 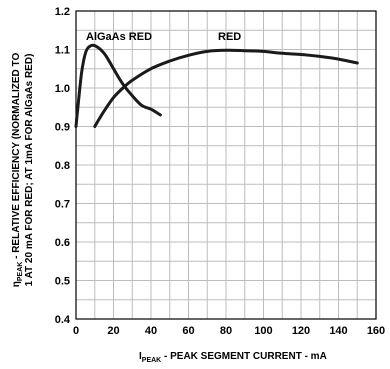 I want to click on y-tick-label: 0.9, so click(x=62, y=128).